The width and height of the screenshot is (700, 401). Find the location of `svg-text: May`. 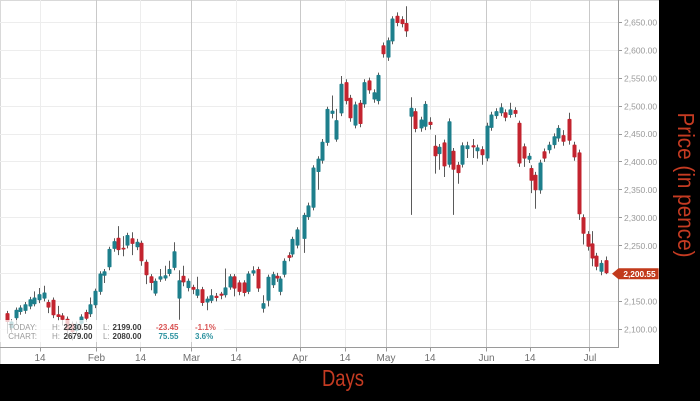

svg-text: May is located at coordinates (386, 358).